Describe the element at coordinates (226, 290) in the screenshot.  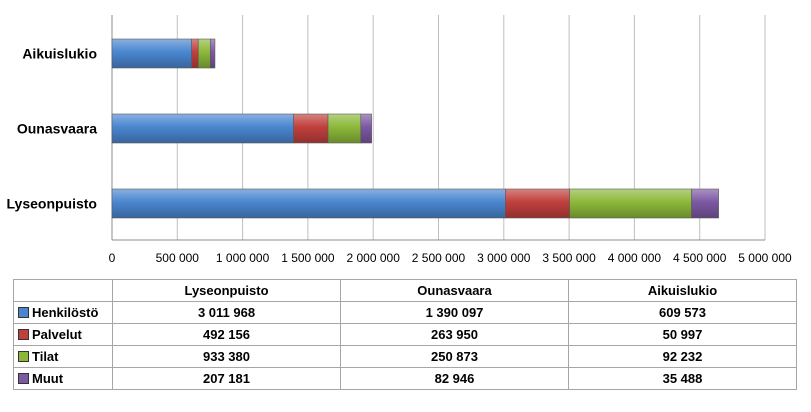
I see `column-header: Lyseonpuisto` at that location.